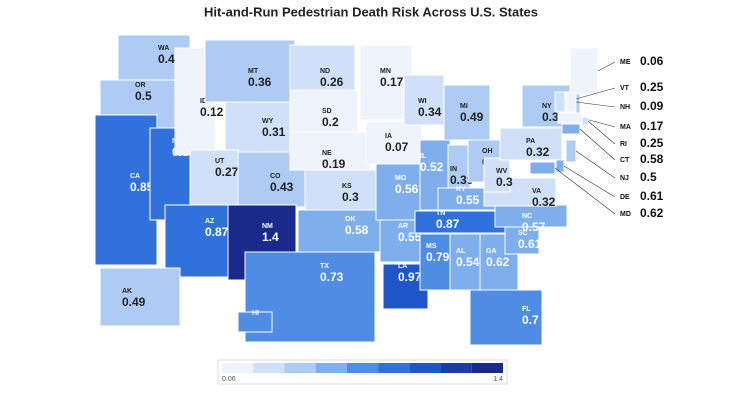  What do you see at coordinates (135, 176) in the screenshot?
I see `state-abbr: CA` at bounding box center [135, 176].